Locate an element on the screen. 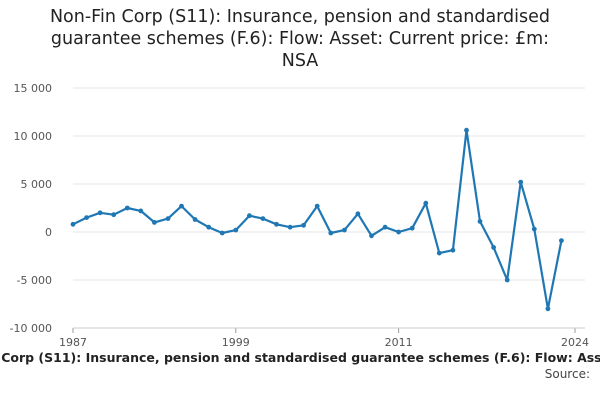 The width and height of the screenshot is (600, 400). y-tick-label: 0 is located at coordinates (48, 232).